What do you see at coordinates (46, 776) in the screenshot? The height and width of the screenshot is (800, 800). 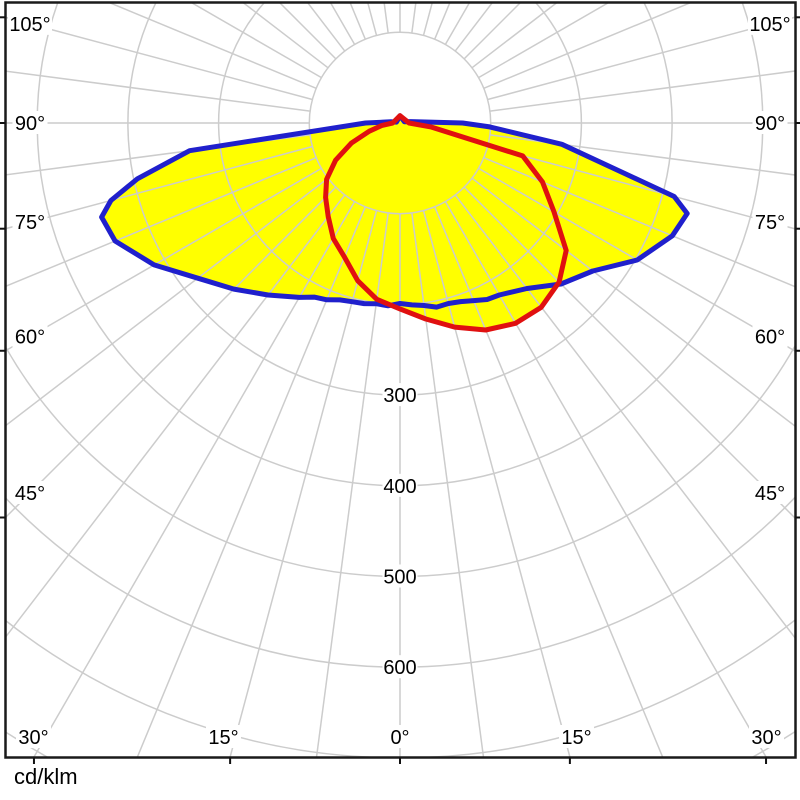 I see `unit-label: cd/klm` at bounding box center [46, 776].